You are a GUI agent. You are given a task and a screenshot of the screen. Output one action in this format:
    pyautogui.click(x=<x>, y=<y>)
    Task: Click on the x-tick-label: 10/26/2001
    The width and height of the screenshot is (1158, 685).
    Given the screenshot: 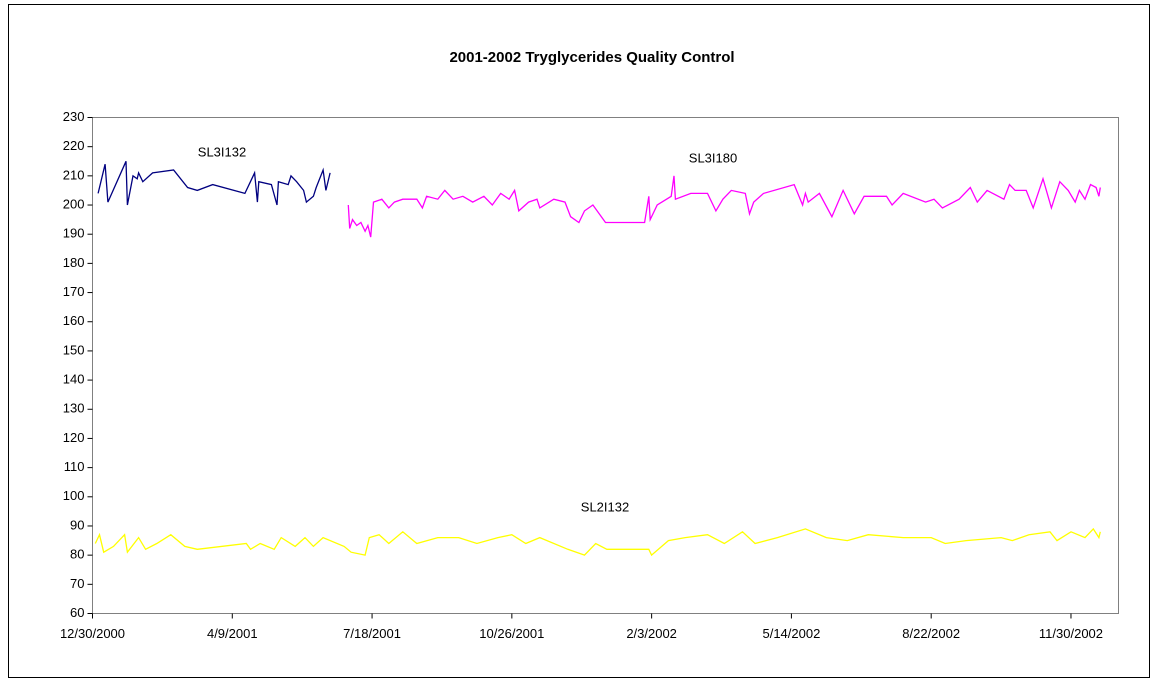 What is the action you would take?
    pyautogui.click(x=511, y=633)
    